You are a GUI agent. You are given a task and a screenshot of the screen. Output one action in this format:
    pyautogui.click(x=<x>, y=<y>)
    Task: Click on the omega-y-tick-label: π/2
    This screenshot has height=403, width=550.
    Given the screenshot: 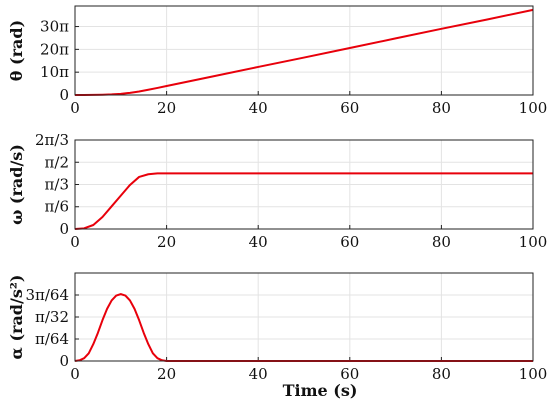 What is the action you would take?
    pyautogui.click(x=57, y=162)
    